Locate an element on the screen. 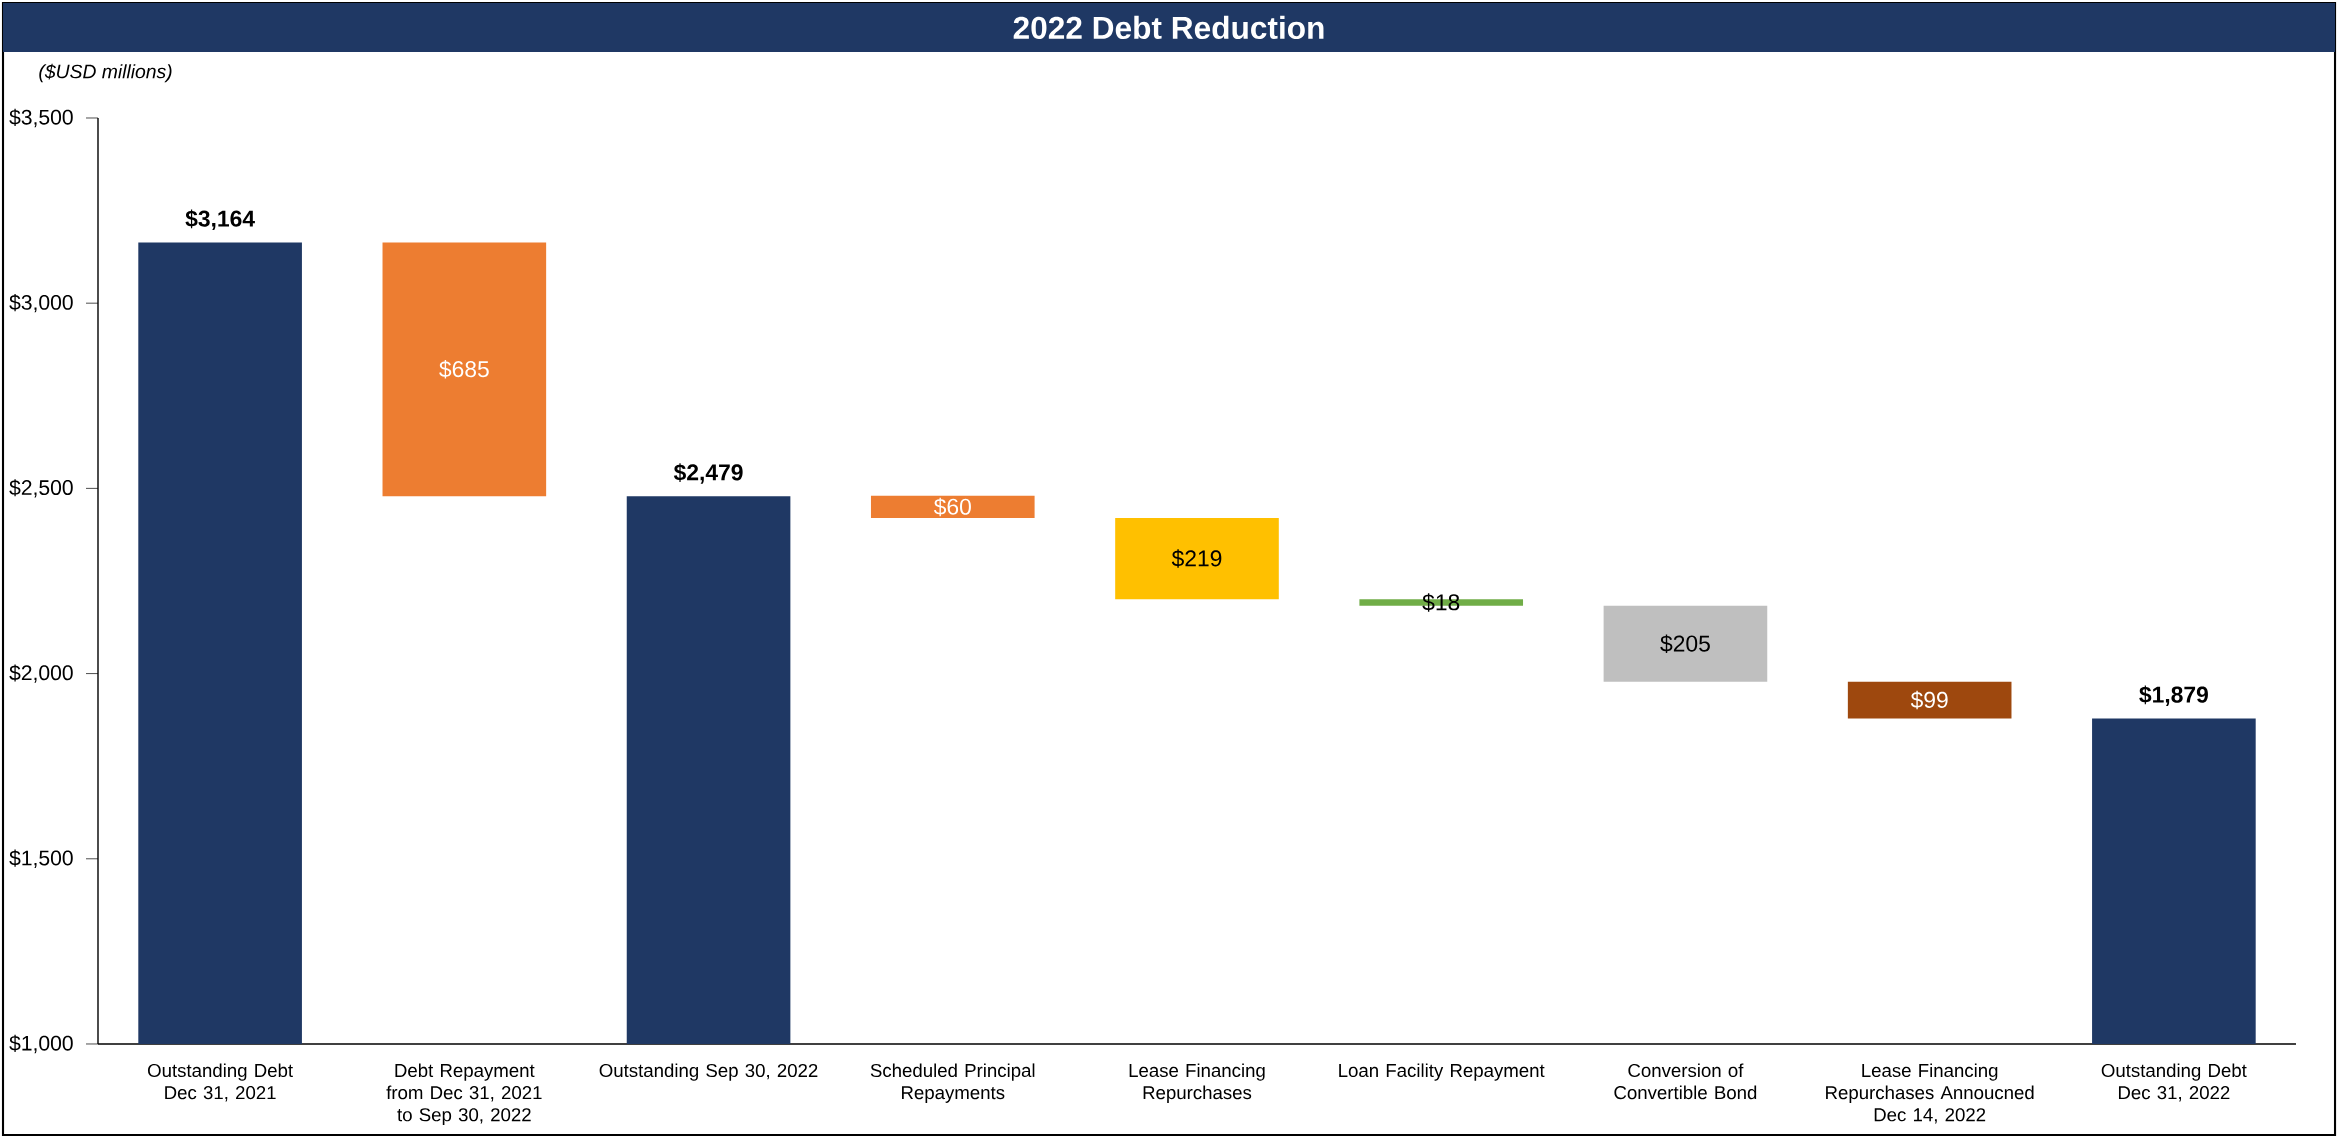 Image resolution: width=2338 pixels, height=1138 pixels. data-label: $1,879 is located at coordinates (2173, 695).